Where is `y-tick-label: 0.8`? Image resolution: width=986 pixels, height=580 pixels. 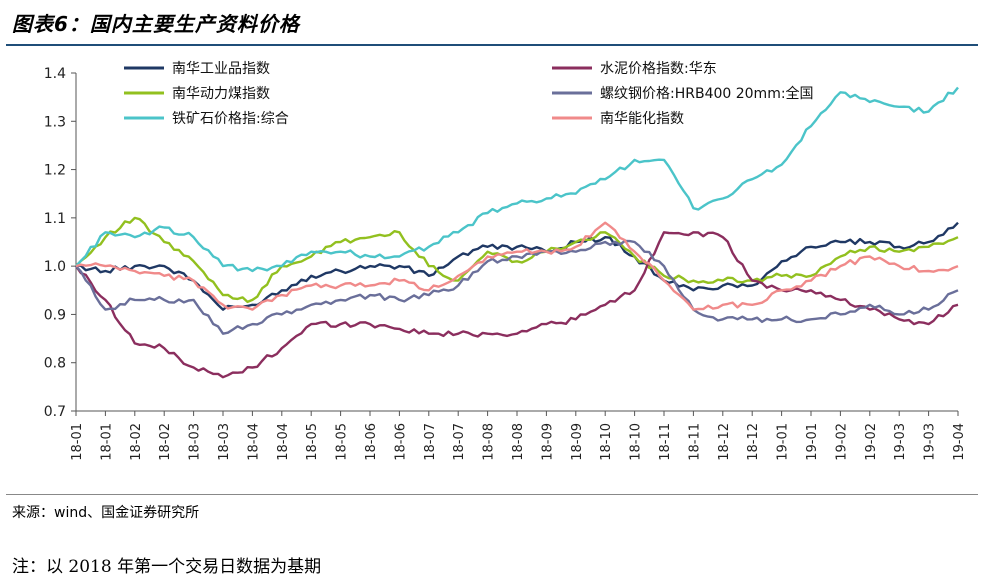
y-tick-label: 0.8 is located at coordinates (55, 364).